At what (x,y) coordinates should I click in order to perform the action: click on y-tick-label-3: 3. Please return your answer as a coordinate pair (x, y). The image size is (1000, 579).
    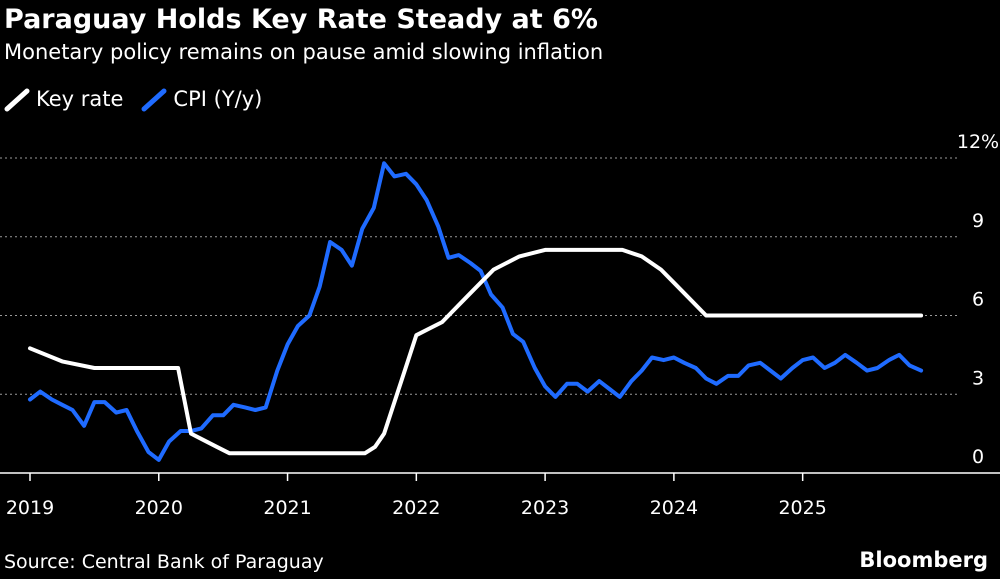
    Looking at the image, I should click on (978, 378).